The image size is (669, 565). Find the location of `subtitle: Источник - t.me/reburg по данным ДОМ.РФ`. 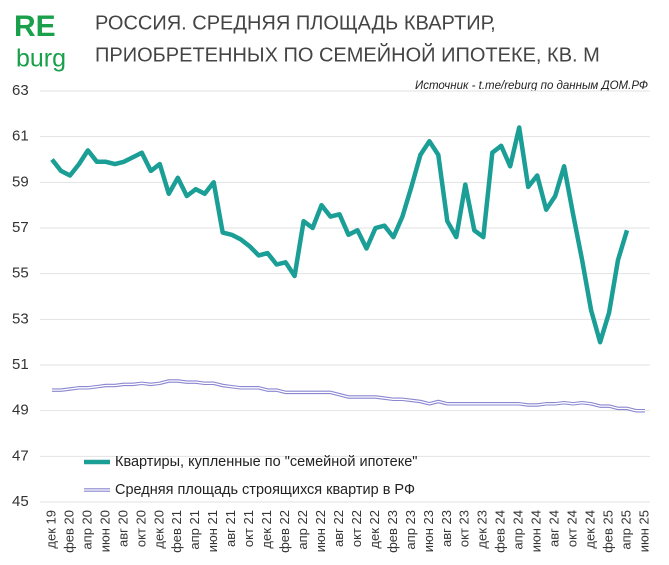

subtitle: Источник - t.me/reburg по данным ДОМ.РФ is located at coordinates (531, 86).